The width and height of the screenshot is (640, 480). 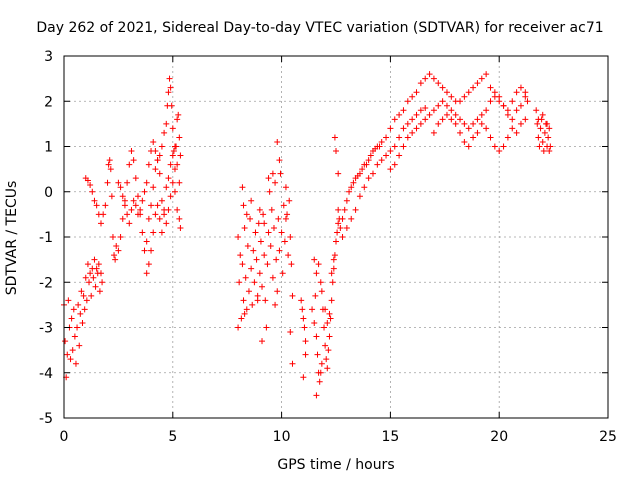 I want to click on y-axis-label: SDTVAR / TECUs, so click(x=12, y=238).